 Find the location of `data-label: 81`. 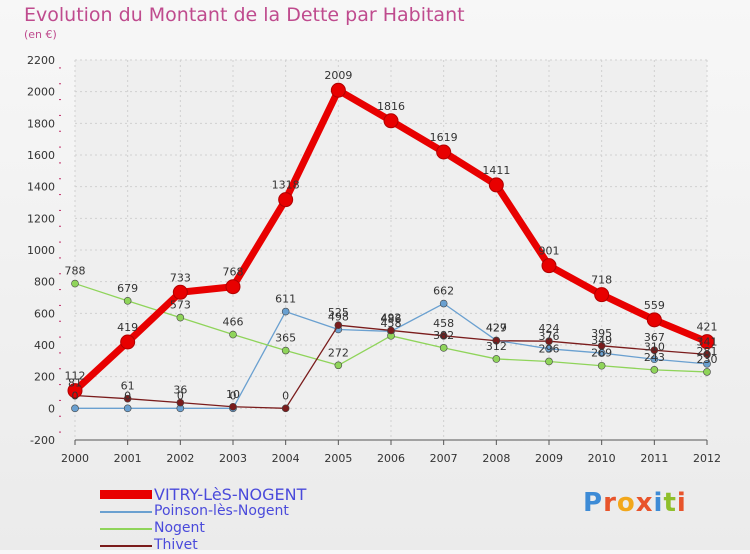

data-label: 81 is located at coordinates (75, 383).